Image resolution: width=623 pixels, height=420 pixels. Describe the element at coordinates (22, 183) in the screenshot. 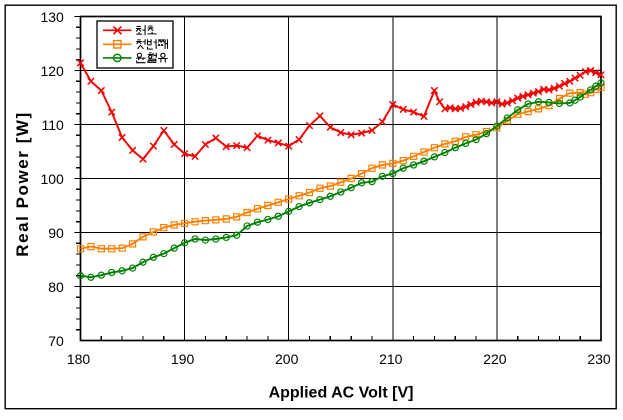

I see `svg-text: Real Power [W]` at that location.